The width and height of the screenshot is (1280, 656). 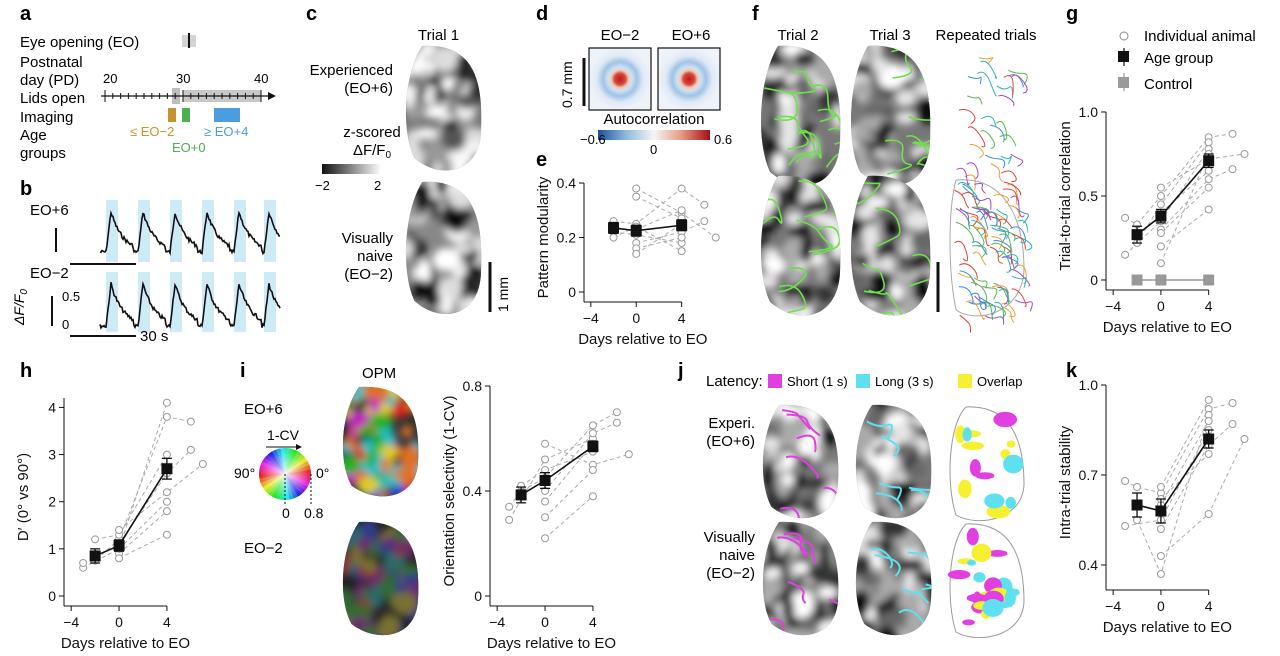 What do you see at coordinates (33, 135) in the screenshot?
I see `row-age: Age` at bounding box center [33, 135].